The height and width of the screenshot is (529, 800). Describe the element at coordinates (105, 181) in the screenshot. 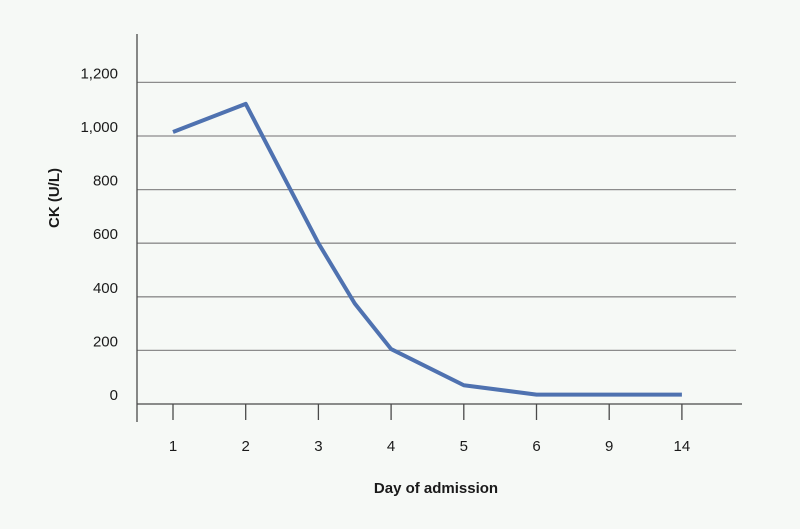

I see `y-tick-label: 800` at that location.